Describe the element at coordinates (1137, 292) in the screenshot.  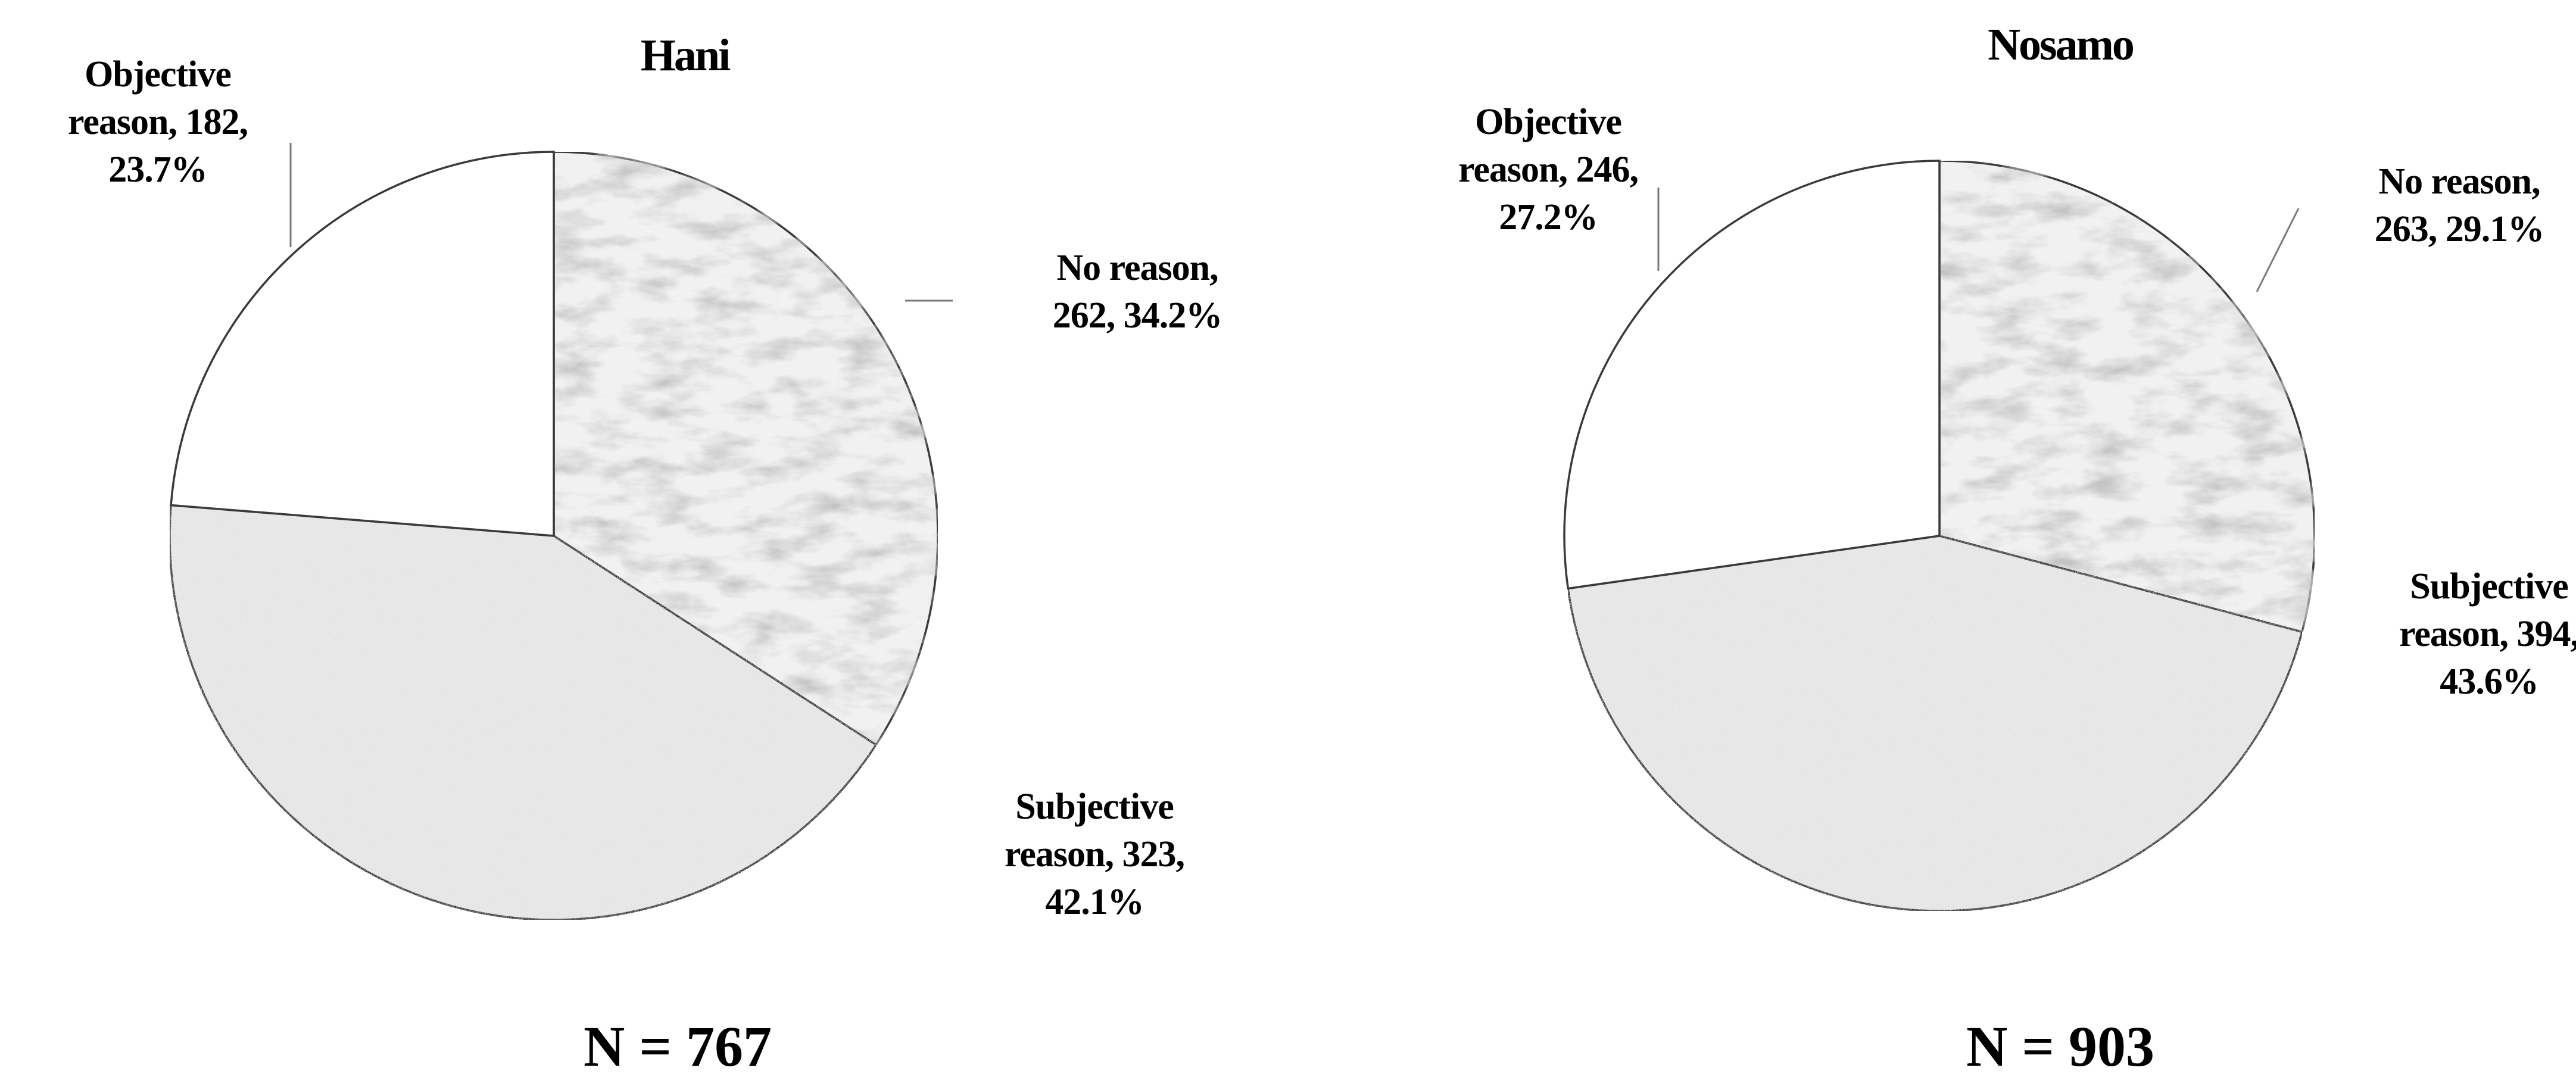
I see `slice-label: No reason, 262, 34.2%` at that location.